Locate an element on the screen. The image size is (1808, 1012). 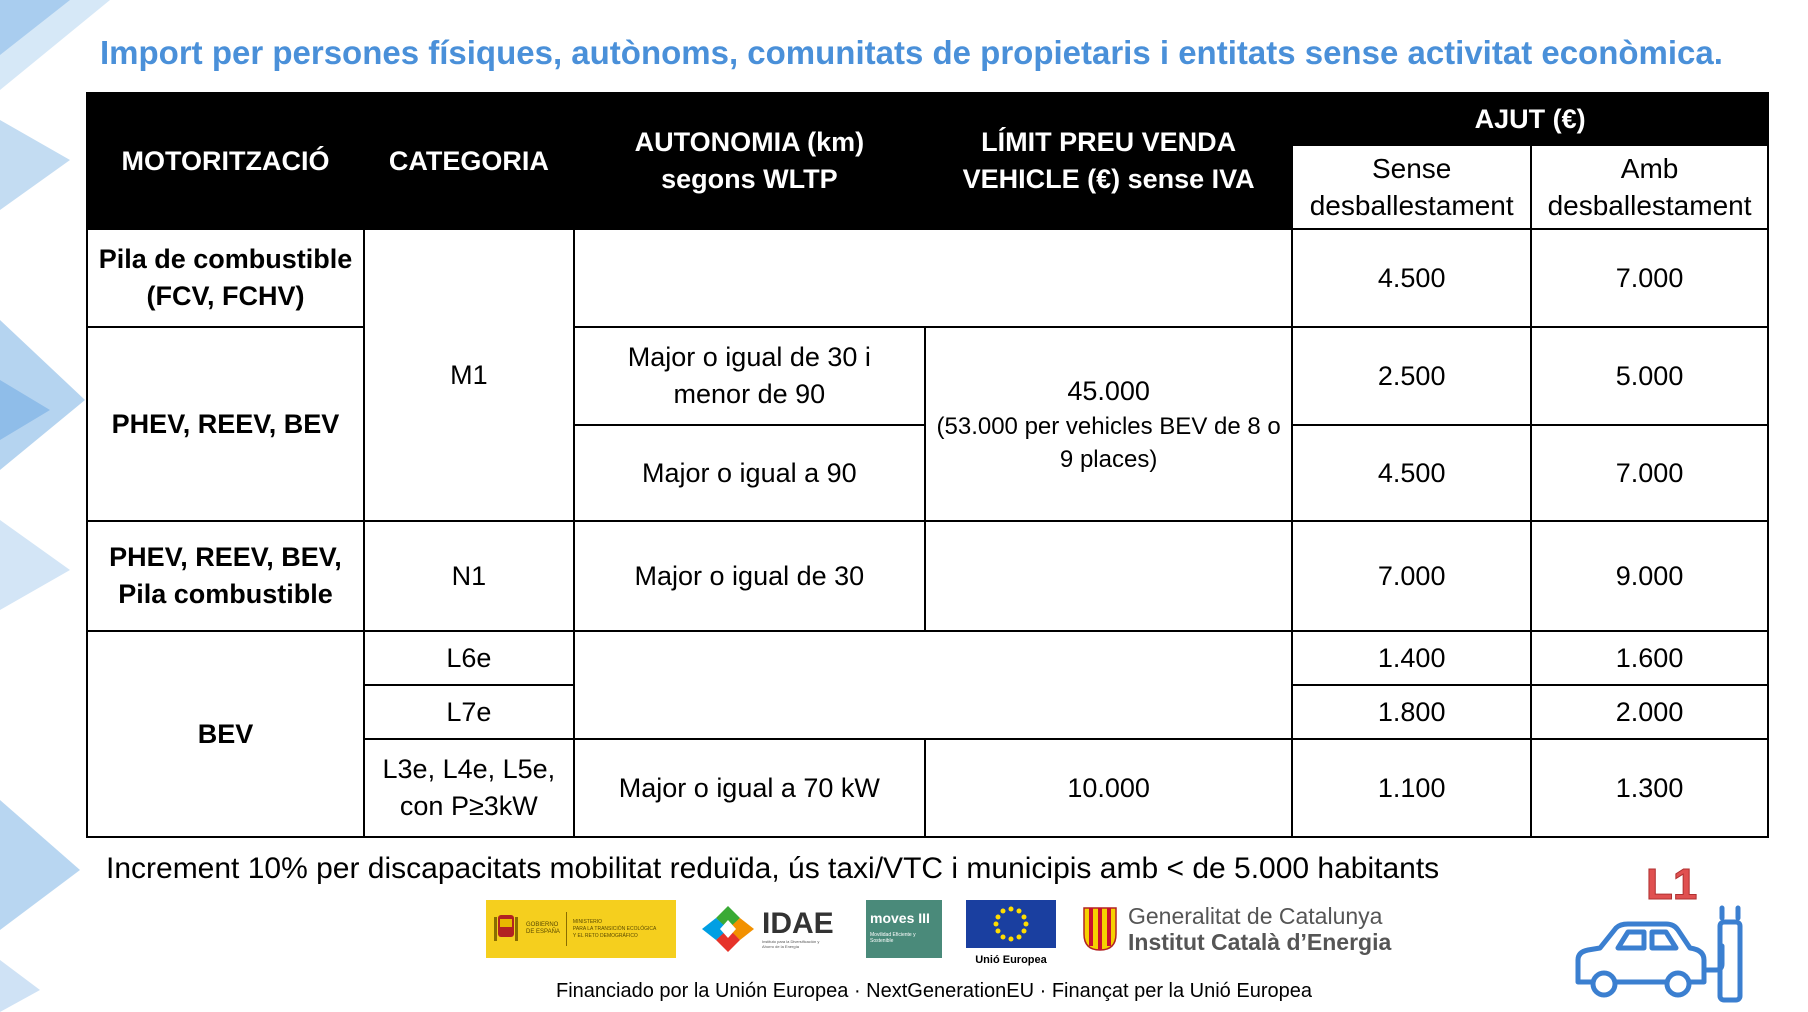
header-limit-line2: VEHICLE (€) sense IVA is located at coordinates (1108, 179).